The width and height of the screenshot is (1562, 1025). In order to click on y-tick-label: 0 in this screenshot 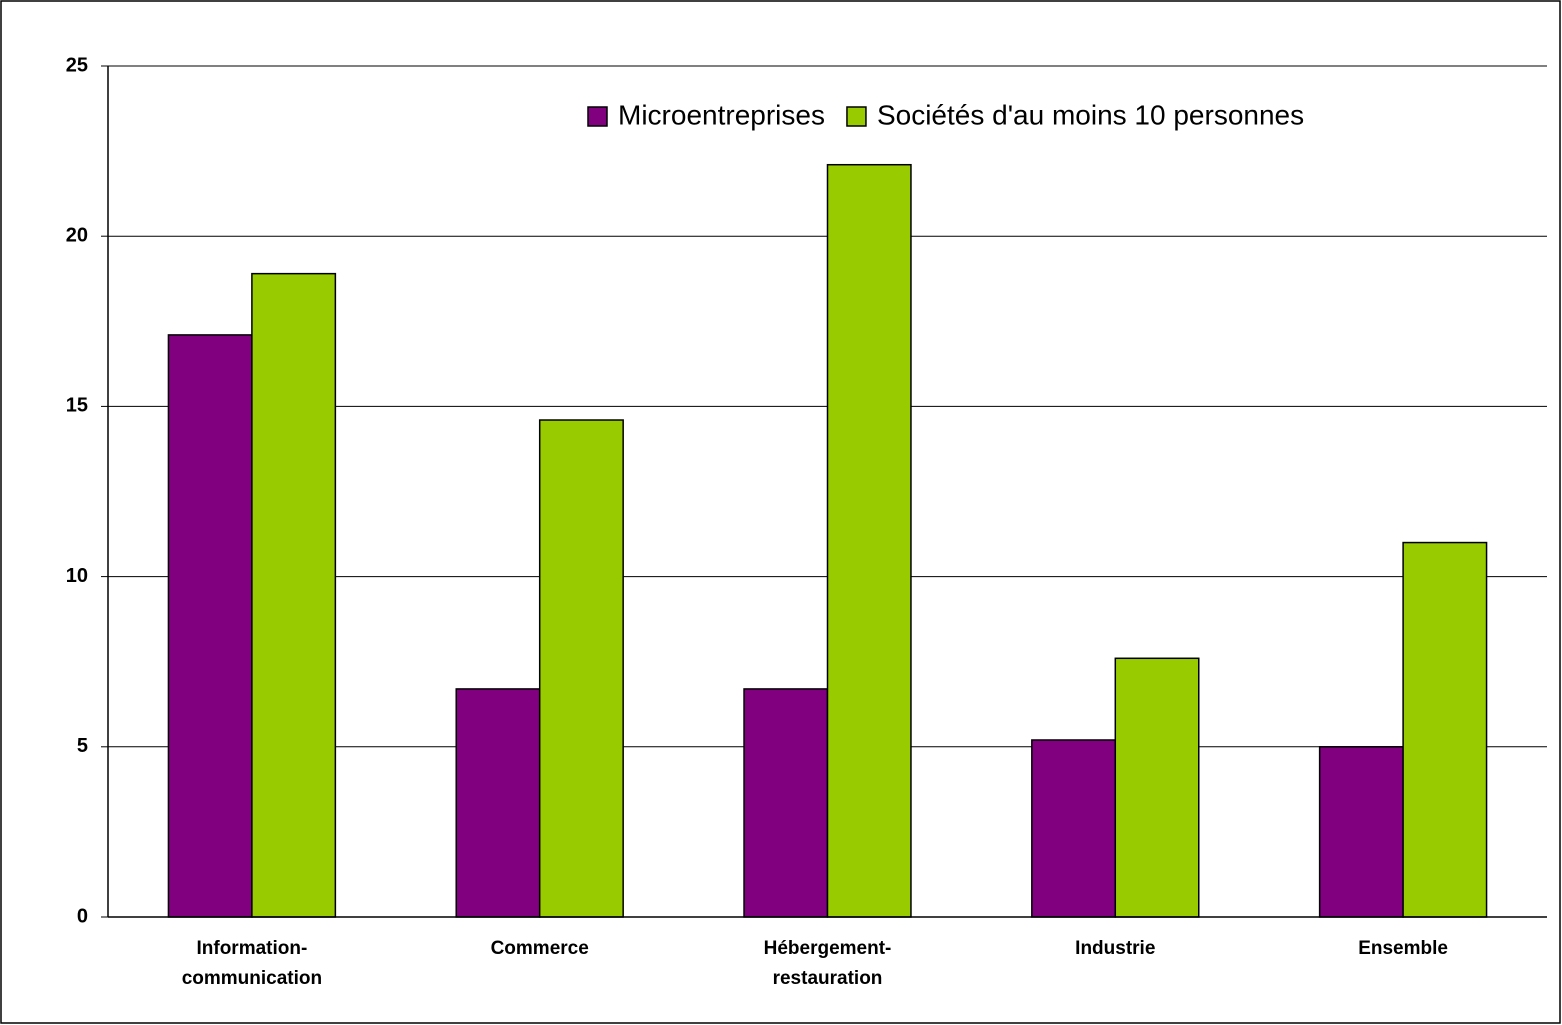, I will do `click(82, 916)`.